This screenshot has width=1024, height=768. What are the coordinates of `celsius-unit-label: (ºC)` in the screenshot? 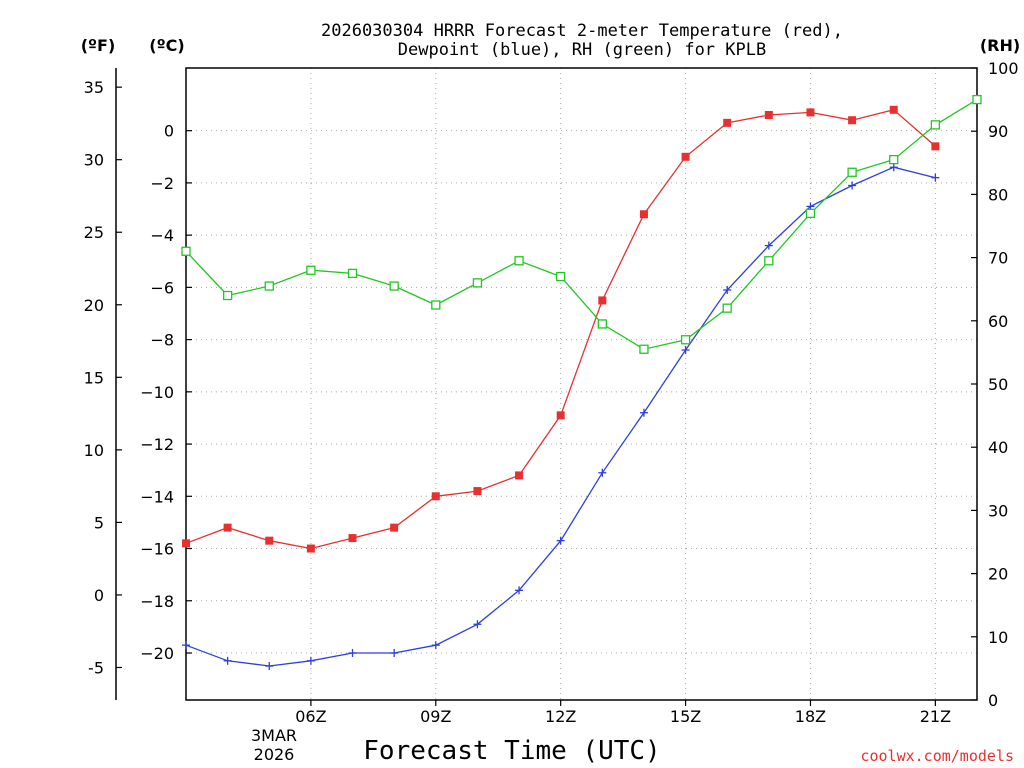 It's located at (166, 45).